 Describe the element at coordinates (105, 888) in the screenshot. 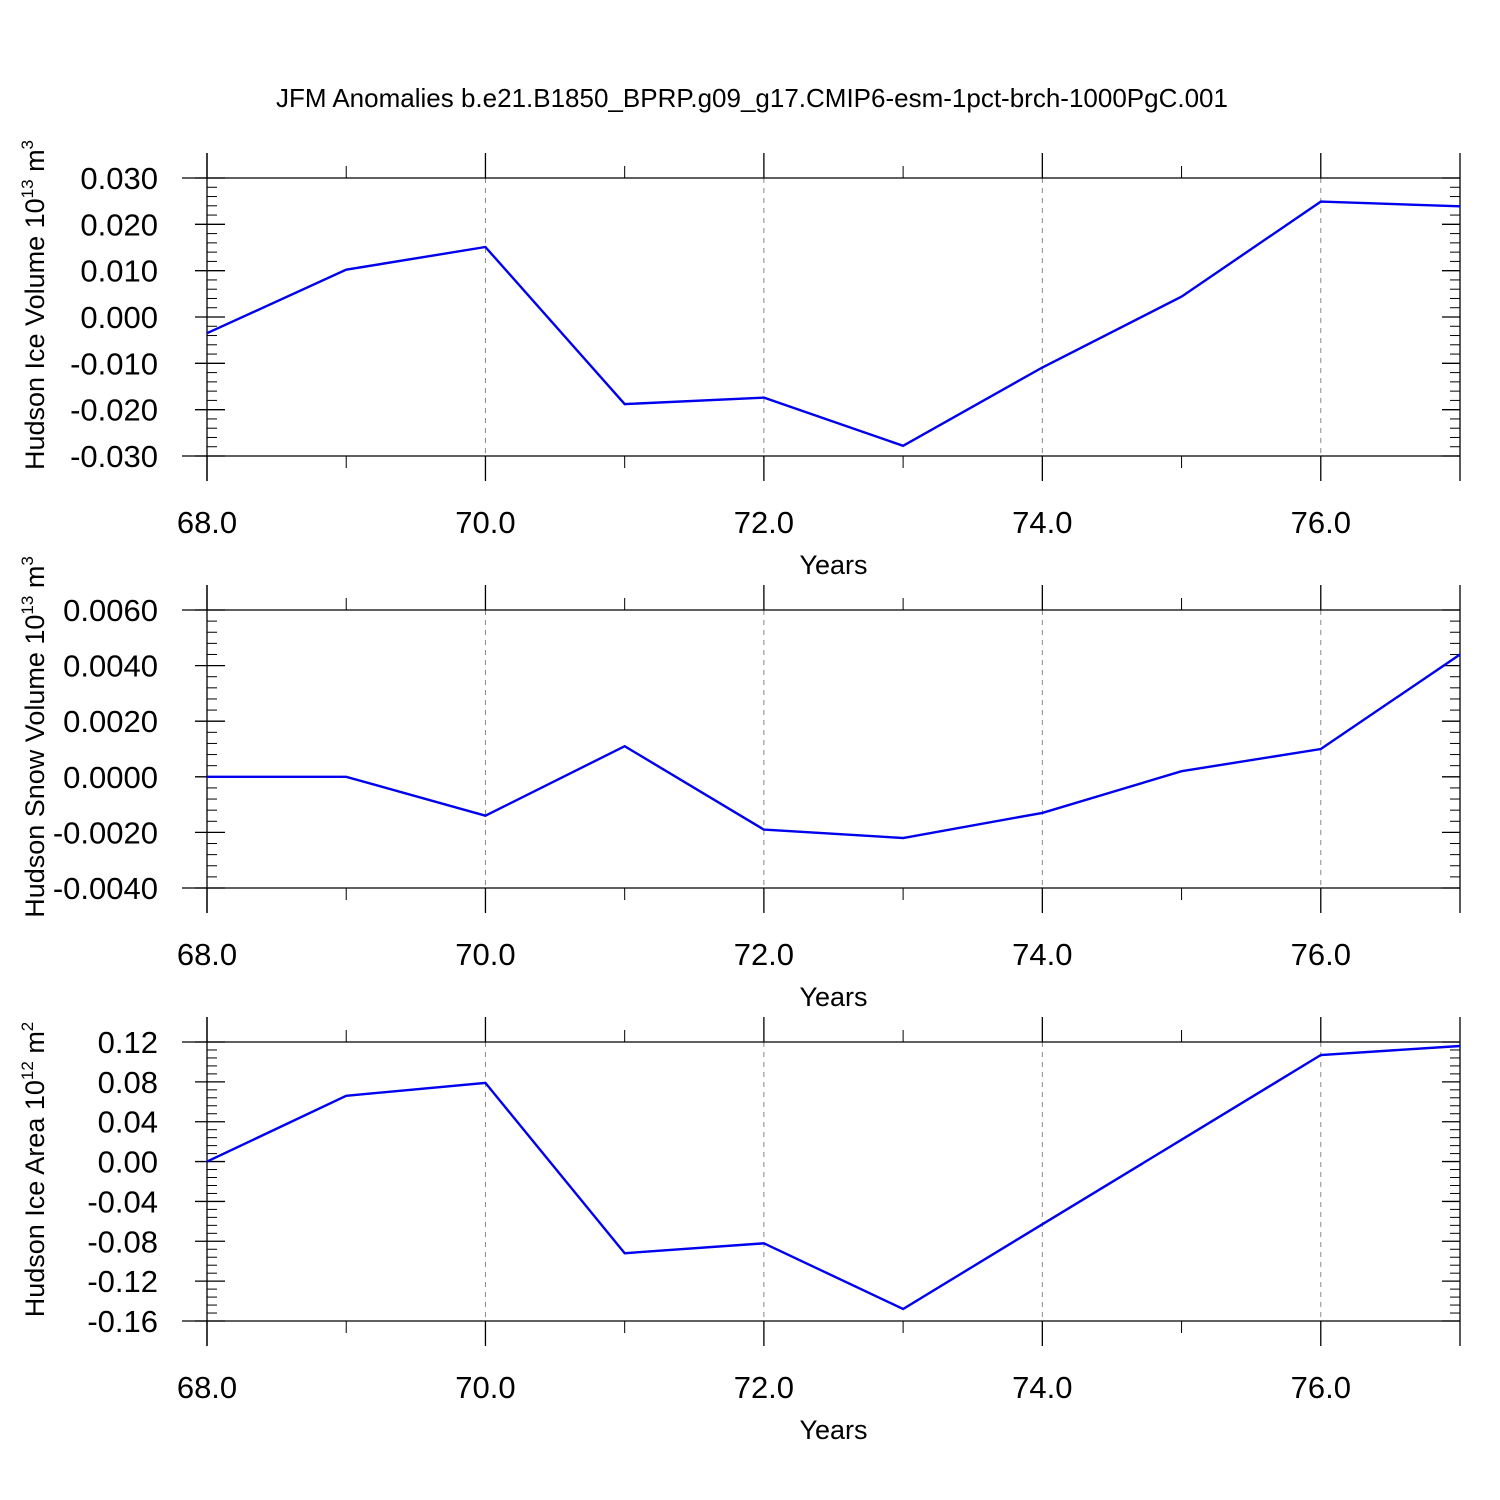

I see `y-tick-label: -0.0040` at that location.